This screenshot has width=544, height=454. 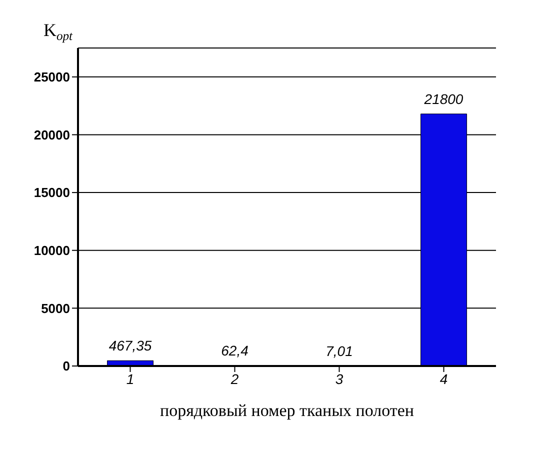 I want to click on data-label: 467,35, so click(x=130, y=346).